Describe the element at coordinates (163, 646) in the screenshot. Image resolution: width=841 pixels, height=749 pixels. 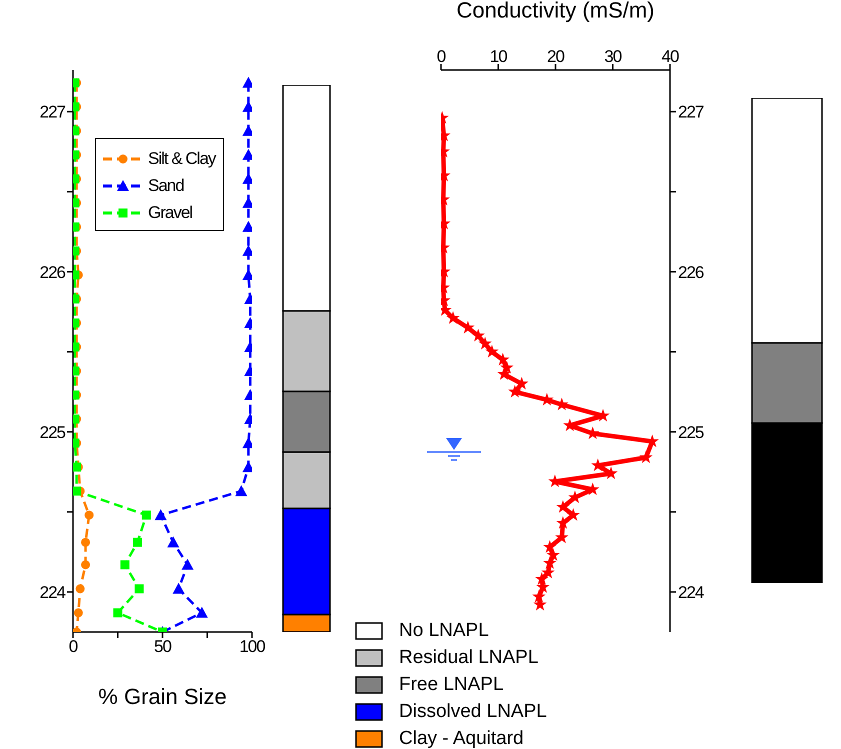
I see `x-tick-label: 50` at that location.